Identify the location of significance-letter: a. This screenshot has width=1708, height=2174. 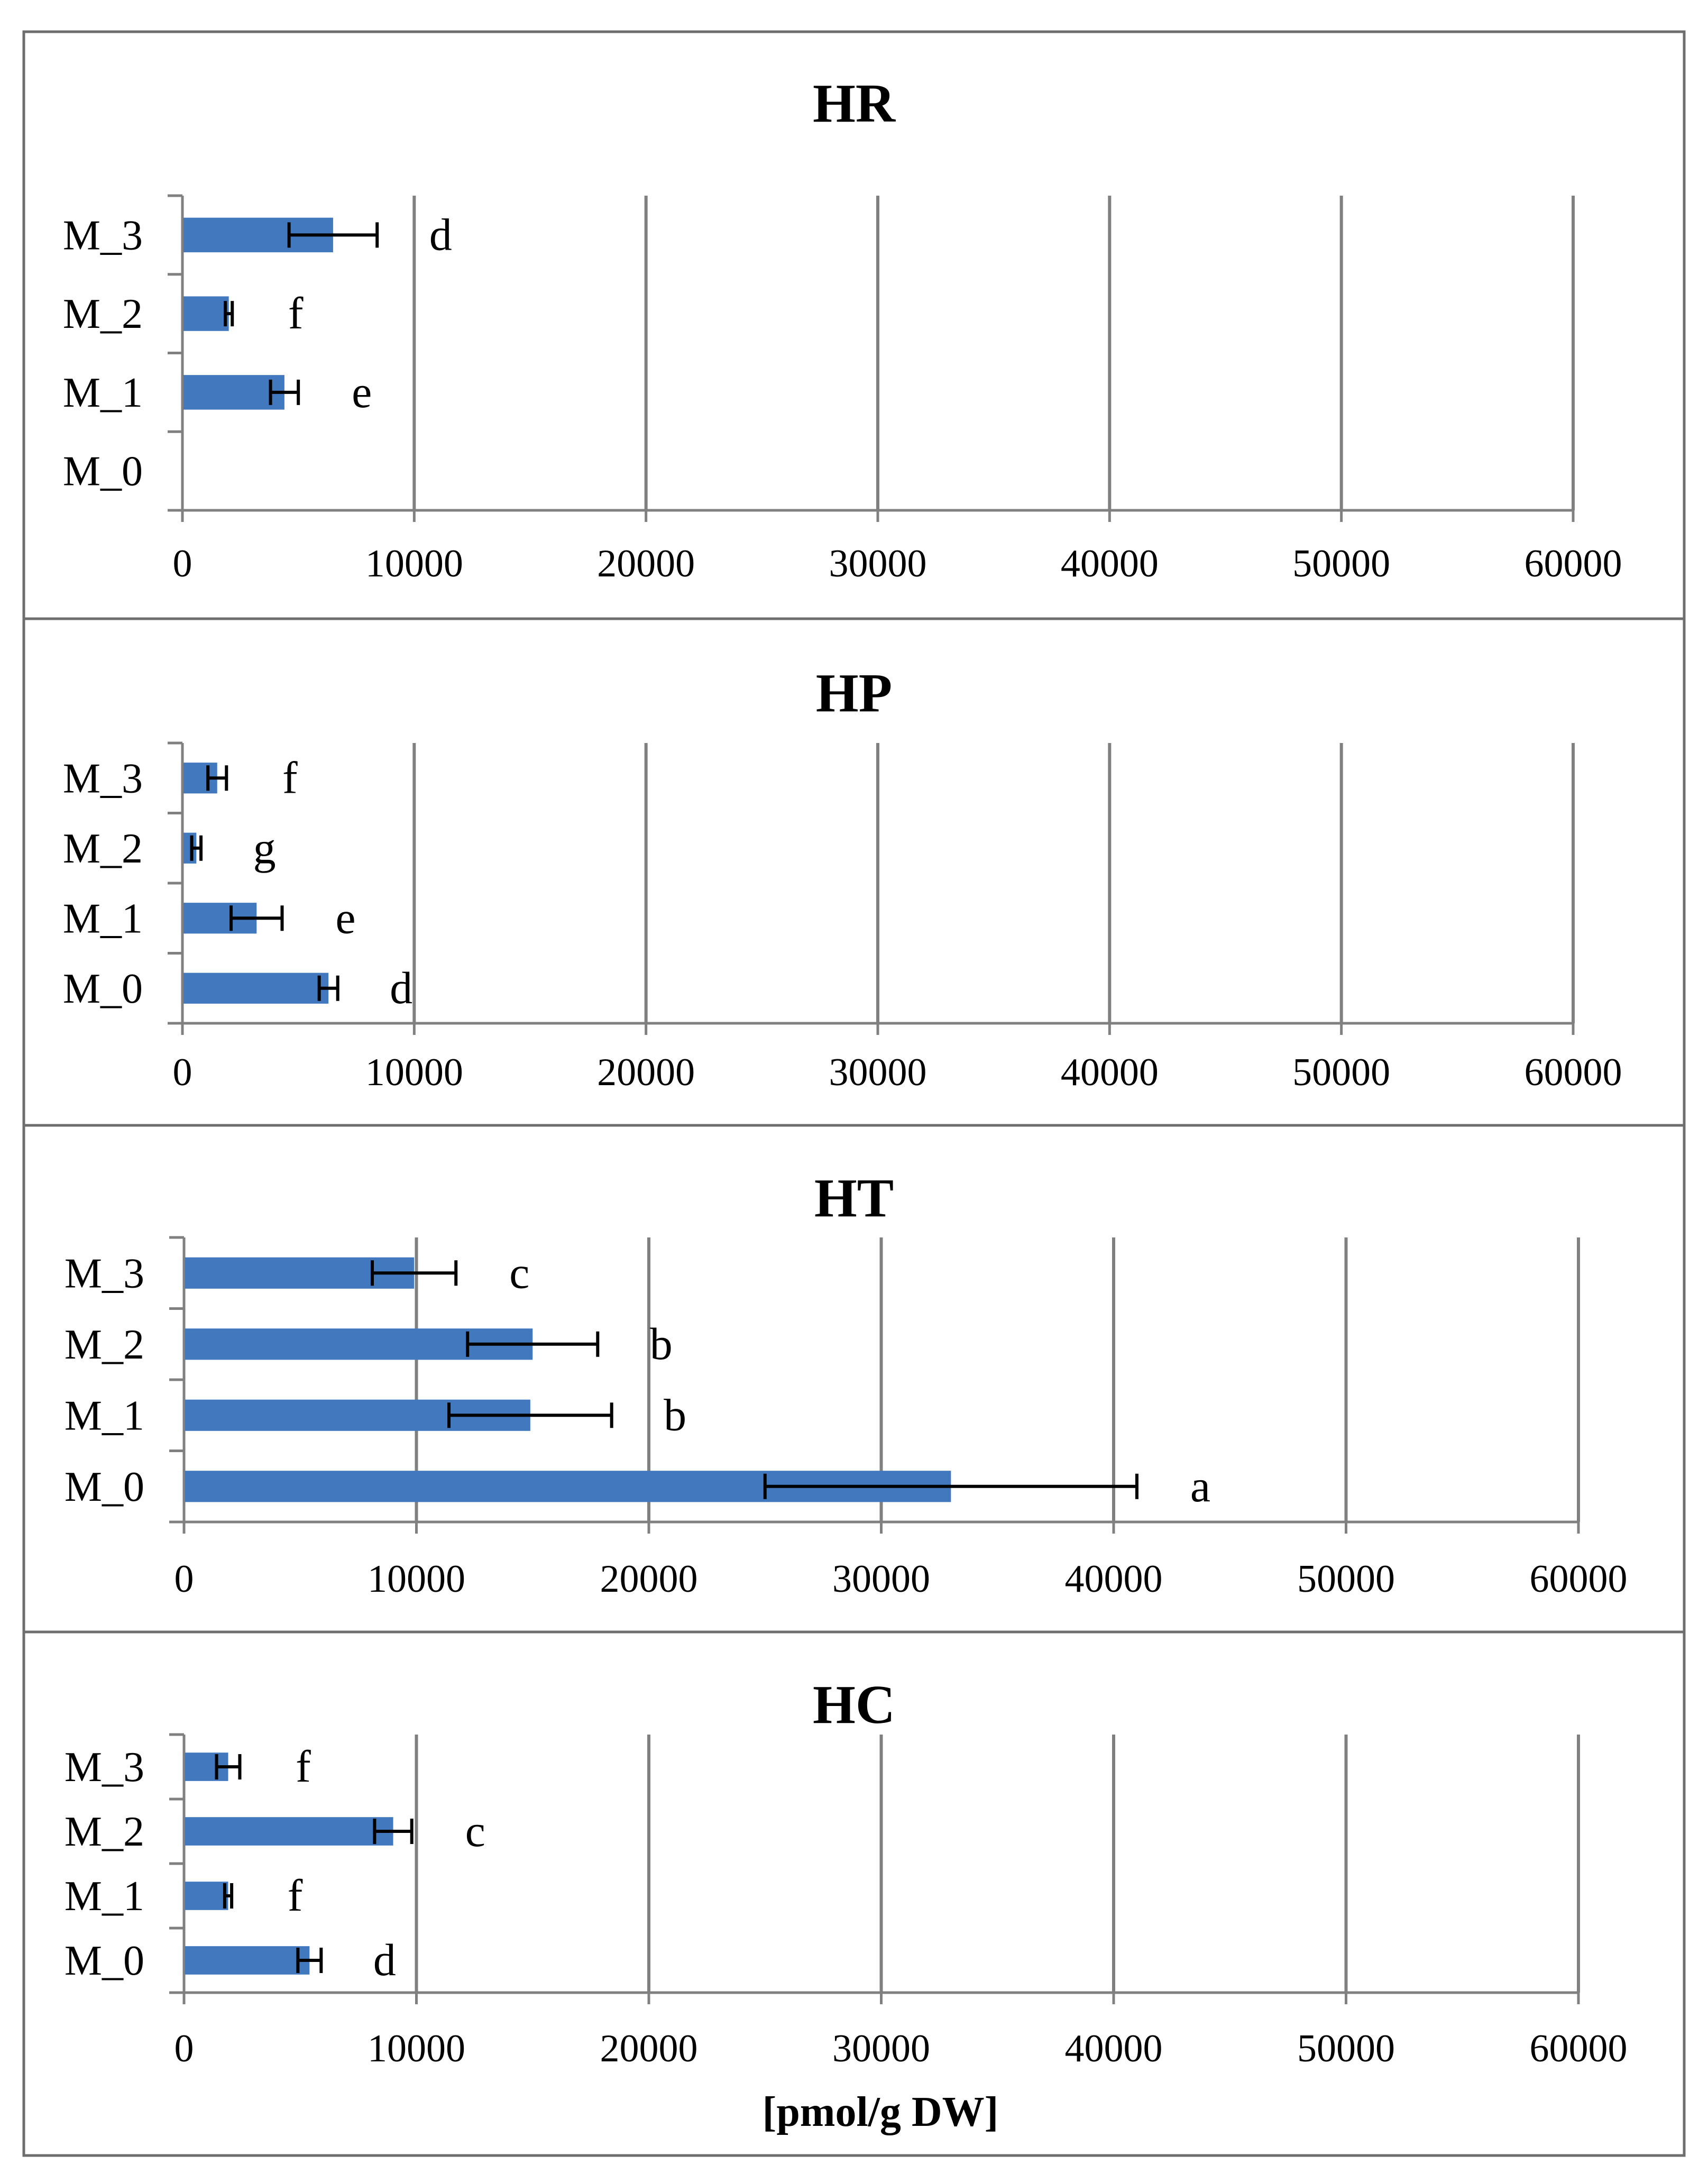
(1200, 1486).